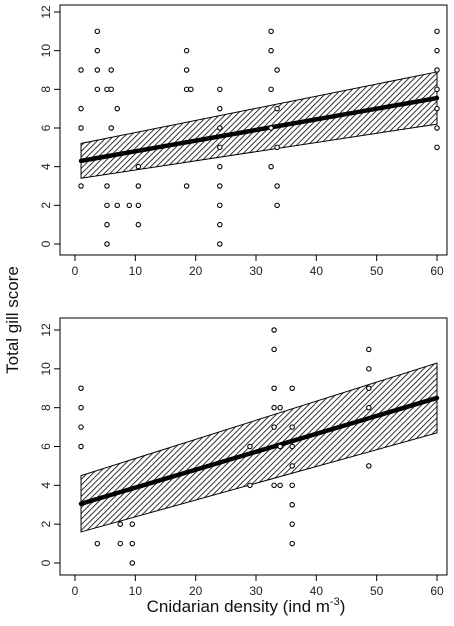 This screenshot has height=626, width=454. I want to click on x-axis-title-main: Cnidarian density (ind m, so click(238, 606).